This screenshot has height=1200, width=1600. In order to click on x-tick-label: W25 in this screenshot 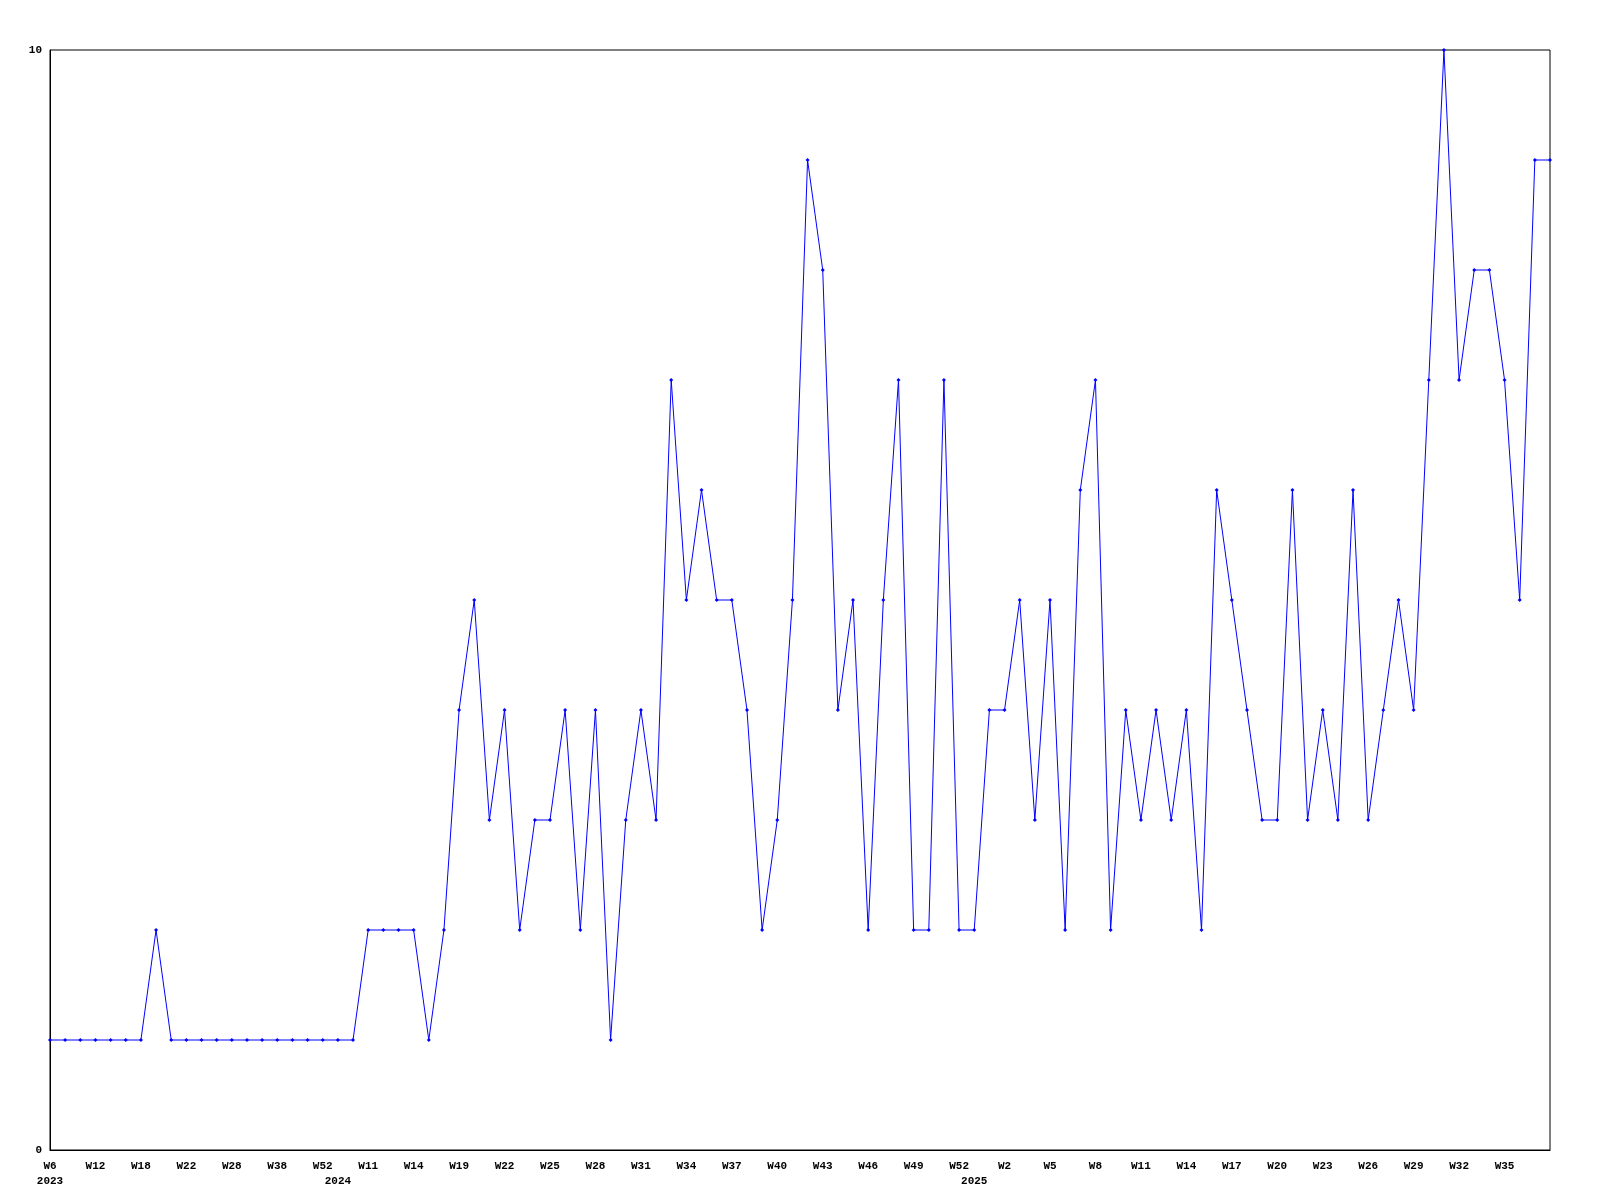, I will do `click(550, 1165)`.